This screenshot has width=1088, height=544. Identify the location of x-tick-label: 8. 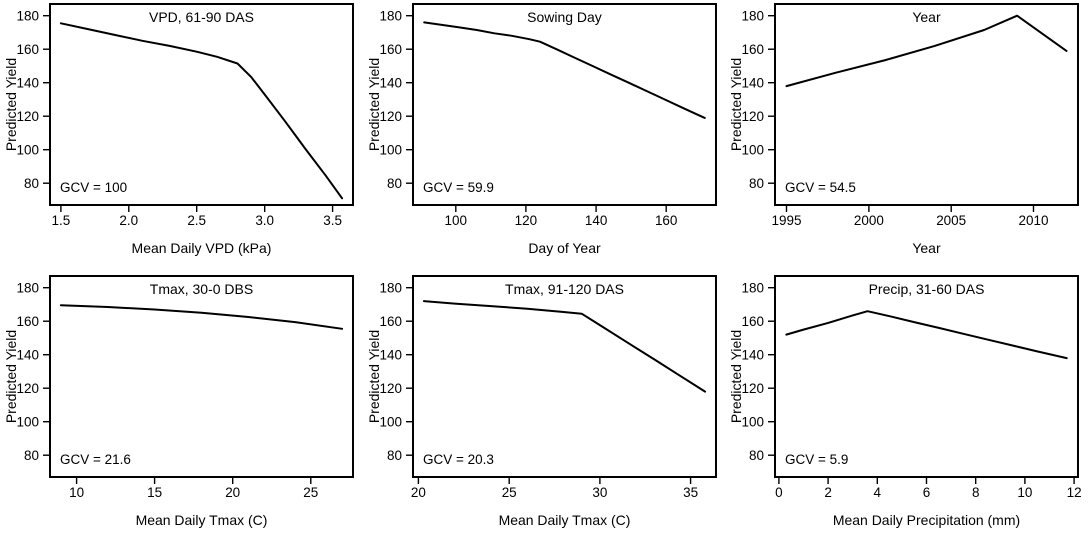
(976, 492).